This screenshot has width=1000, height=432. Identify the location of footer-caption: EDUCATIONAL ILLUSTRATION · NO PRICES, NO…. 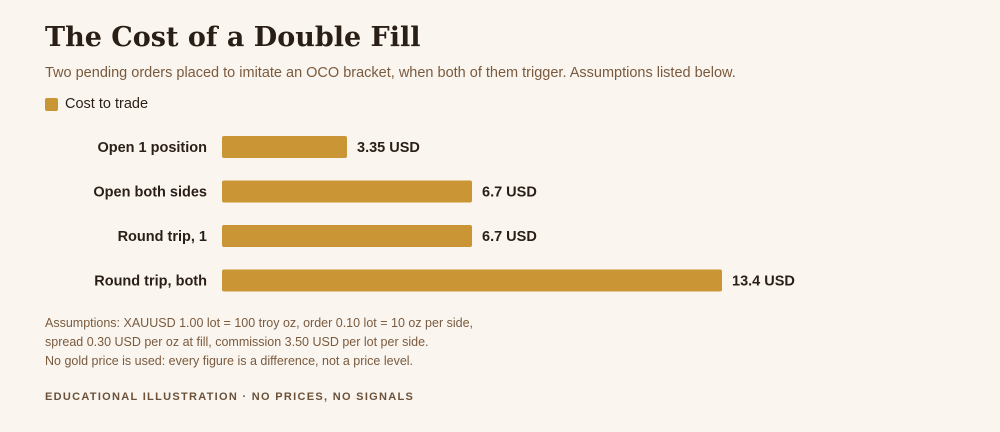
(230, 397).